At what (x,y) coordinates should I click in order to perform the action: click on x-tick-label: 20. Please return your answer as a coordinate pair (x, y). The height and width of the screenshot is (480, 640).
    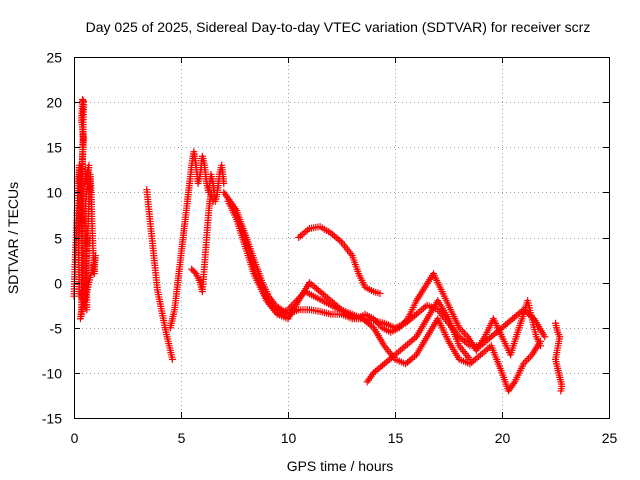
    Looking at the image, I should click on (503, 438).